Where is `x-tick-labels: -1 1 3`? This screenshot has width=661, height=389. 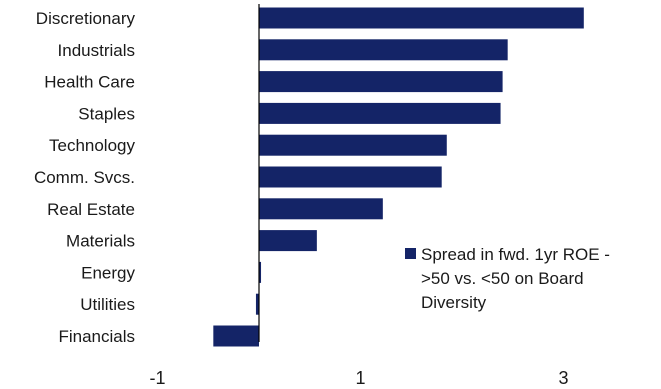 x-tick-labels: -1 1 3 is located at coordinates (358, 378).